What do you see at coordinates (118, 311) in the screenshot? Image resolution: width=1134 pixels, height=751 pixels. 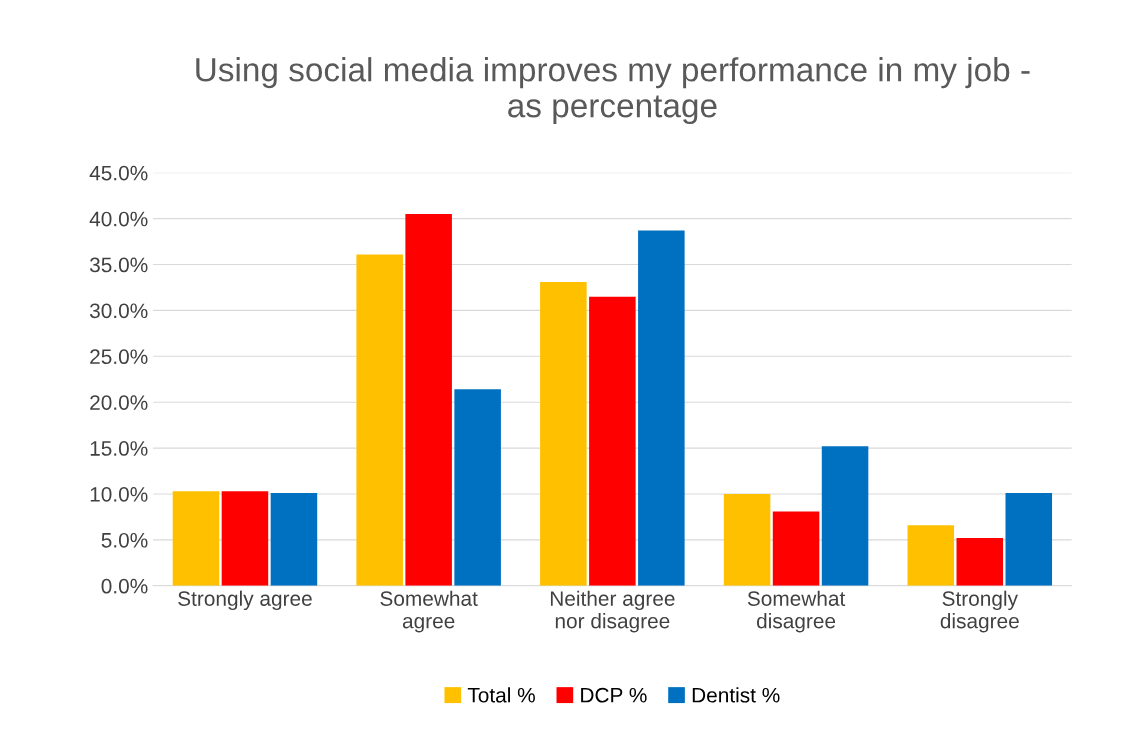 I see `y-tick-label: 30.0%` at bounding box center [118, 311].